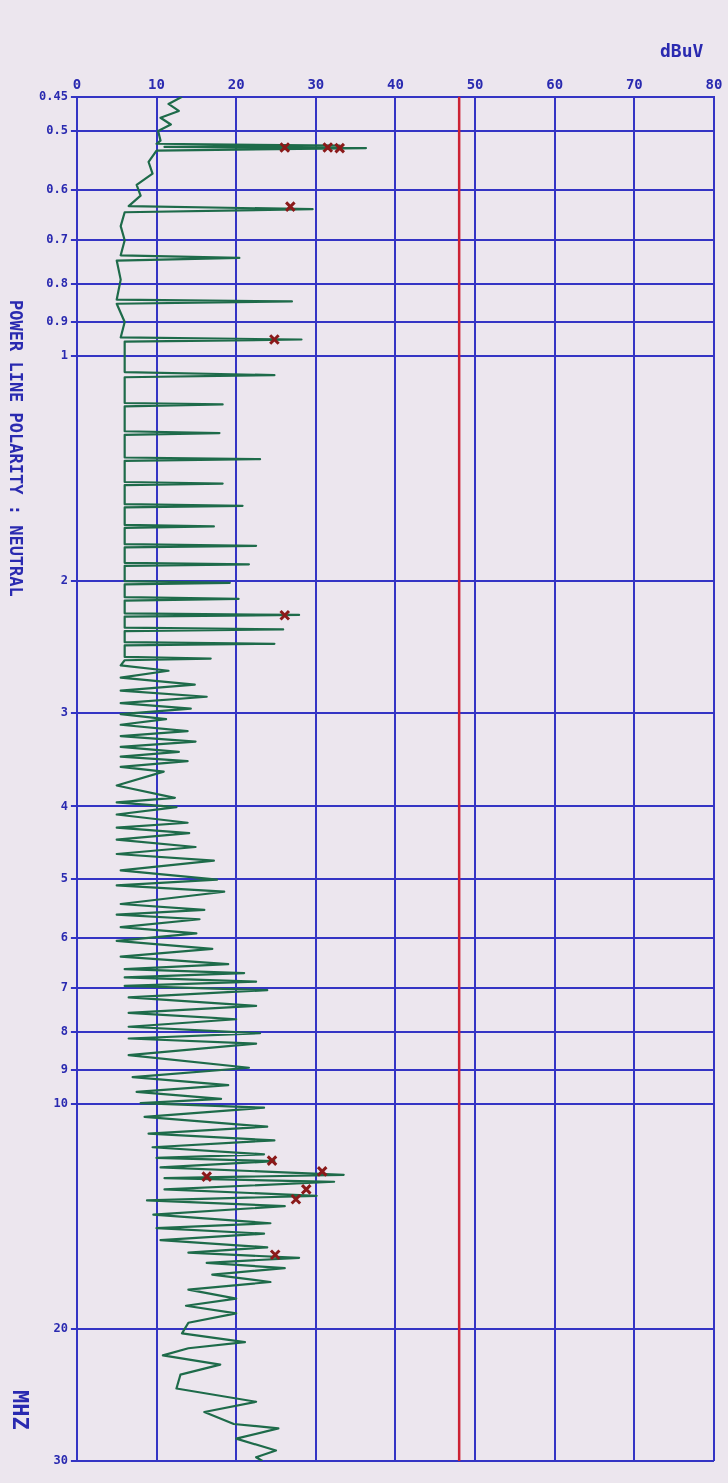 This screenshot has width=728, height=1483. What do you see at coordinates (16, 448) in the screenshot?
I see `text: POWER LINE POLARITY : NEUTRAL` at bounding box center [16, 448].